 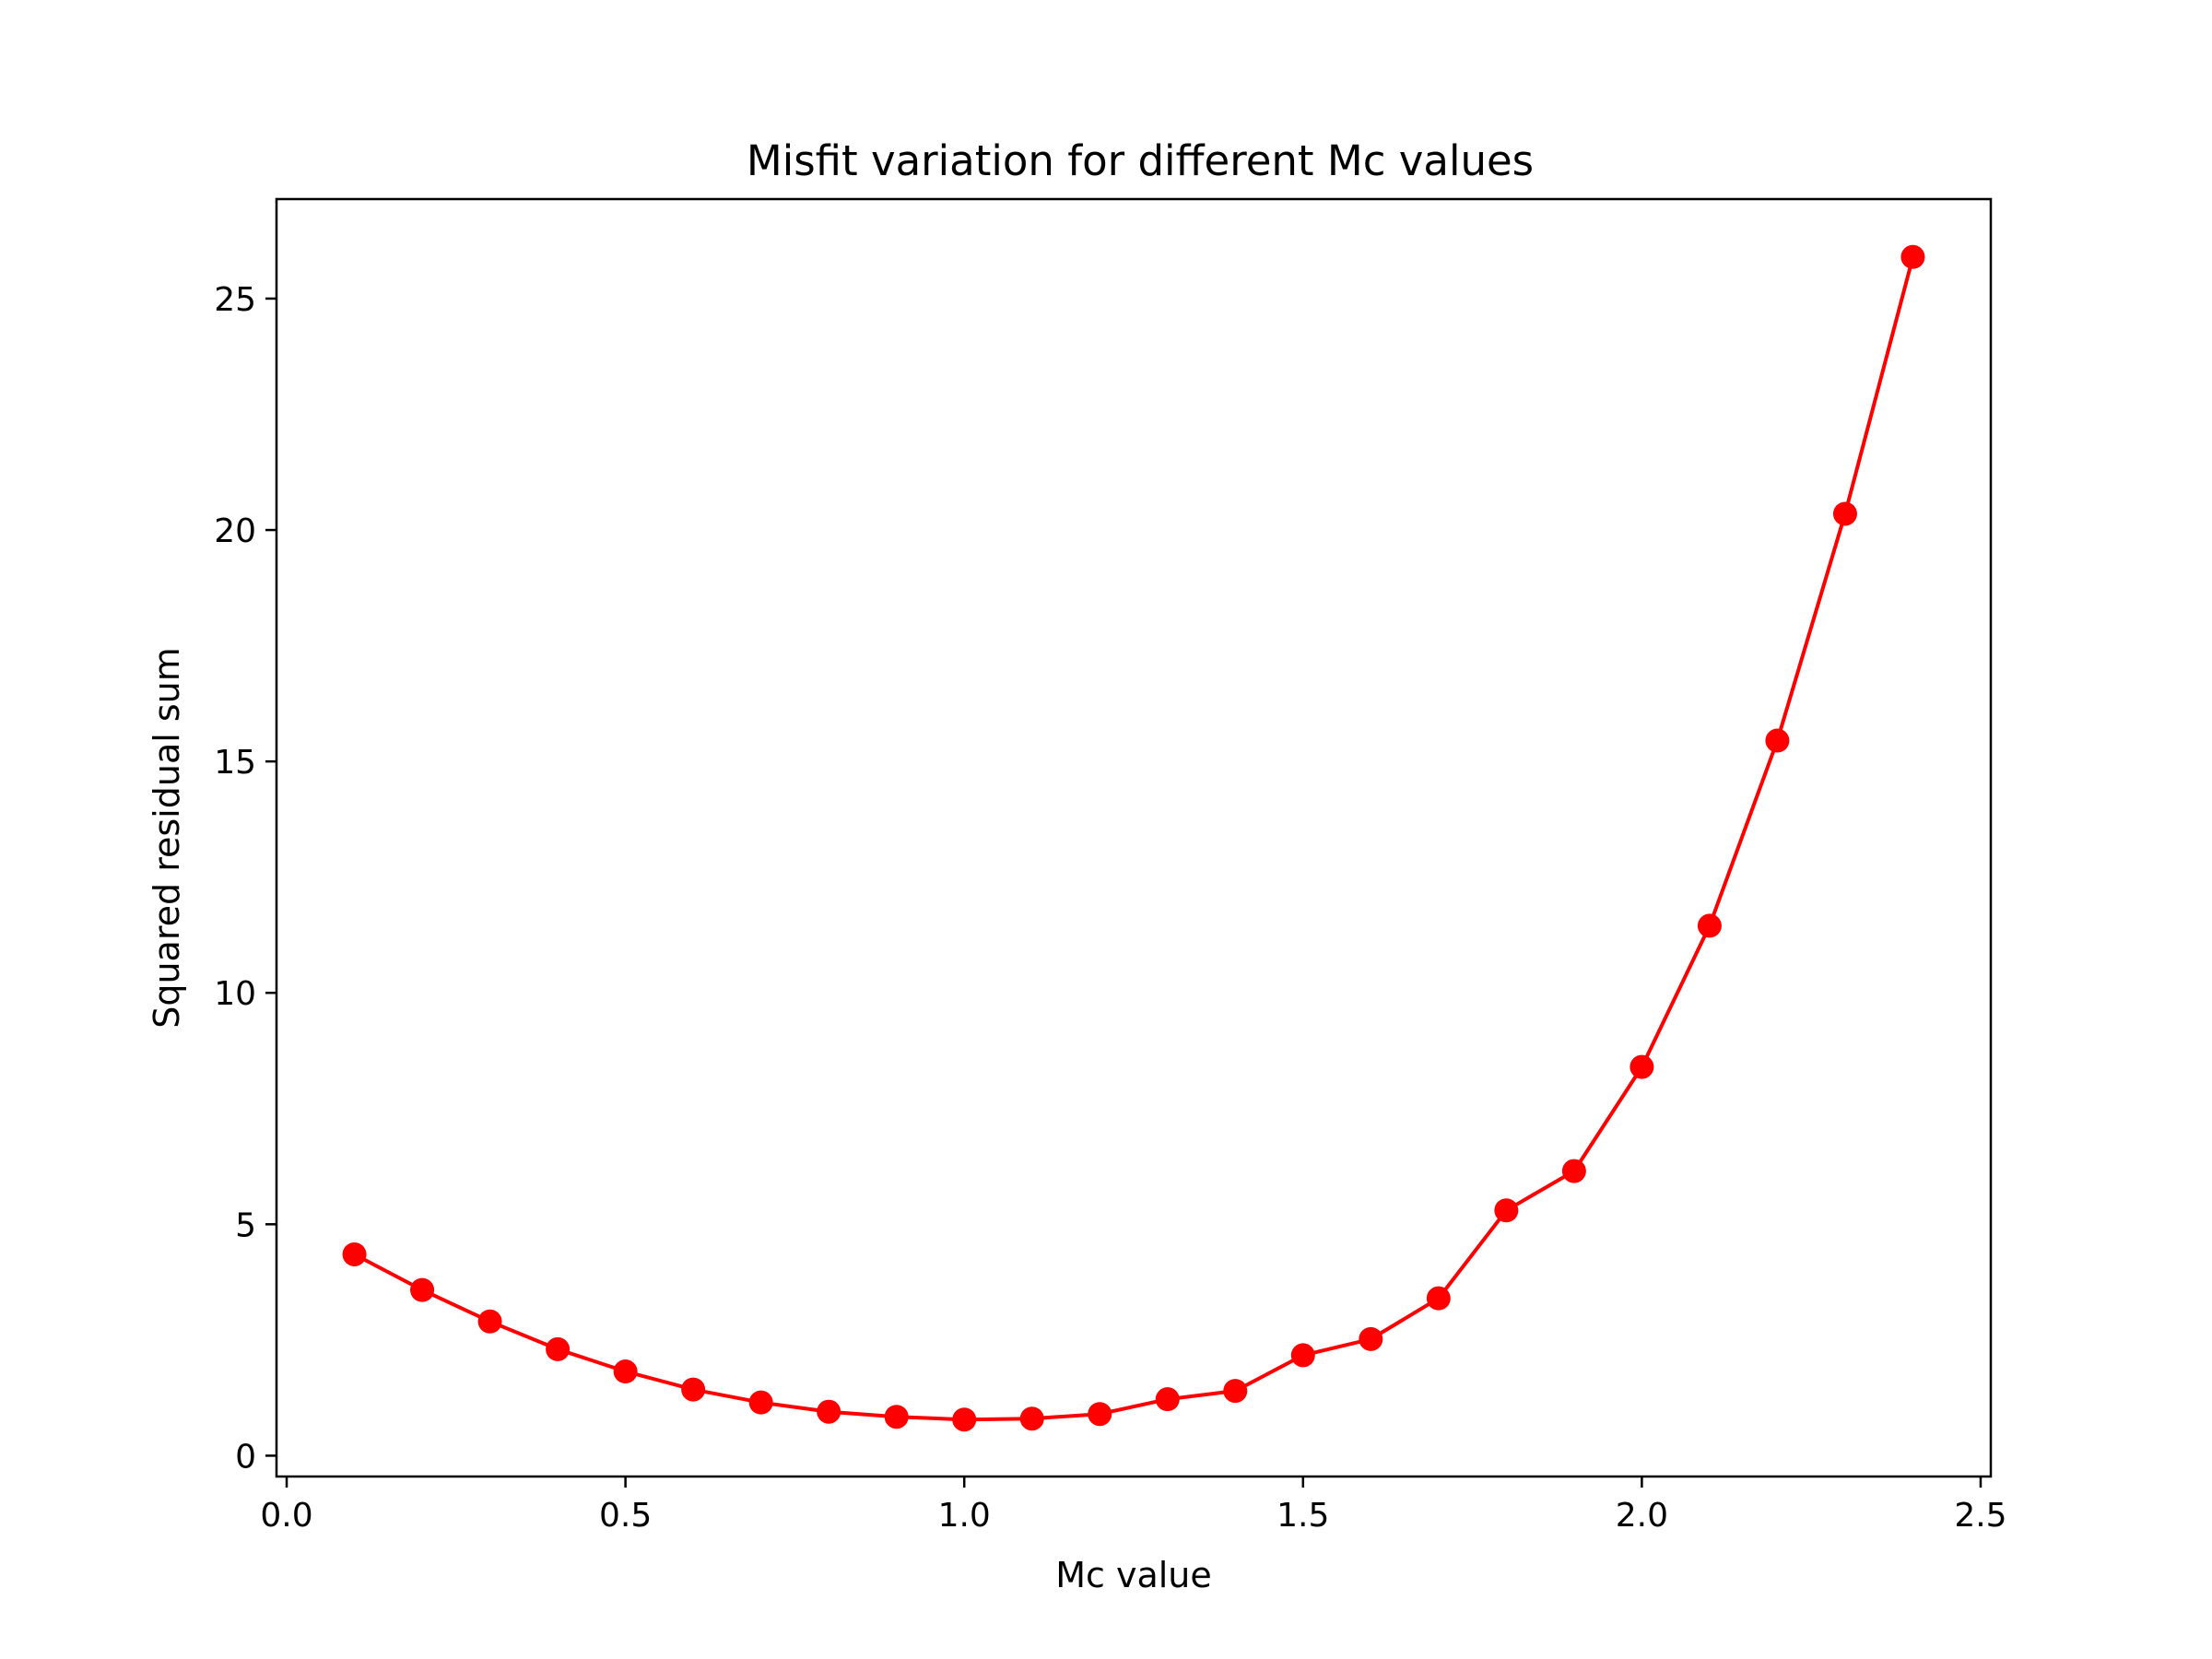 I want to click on y-tick-label: 5, so click(x=245, y=1225).